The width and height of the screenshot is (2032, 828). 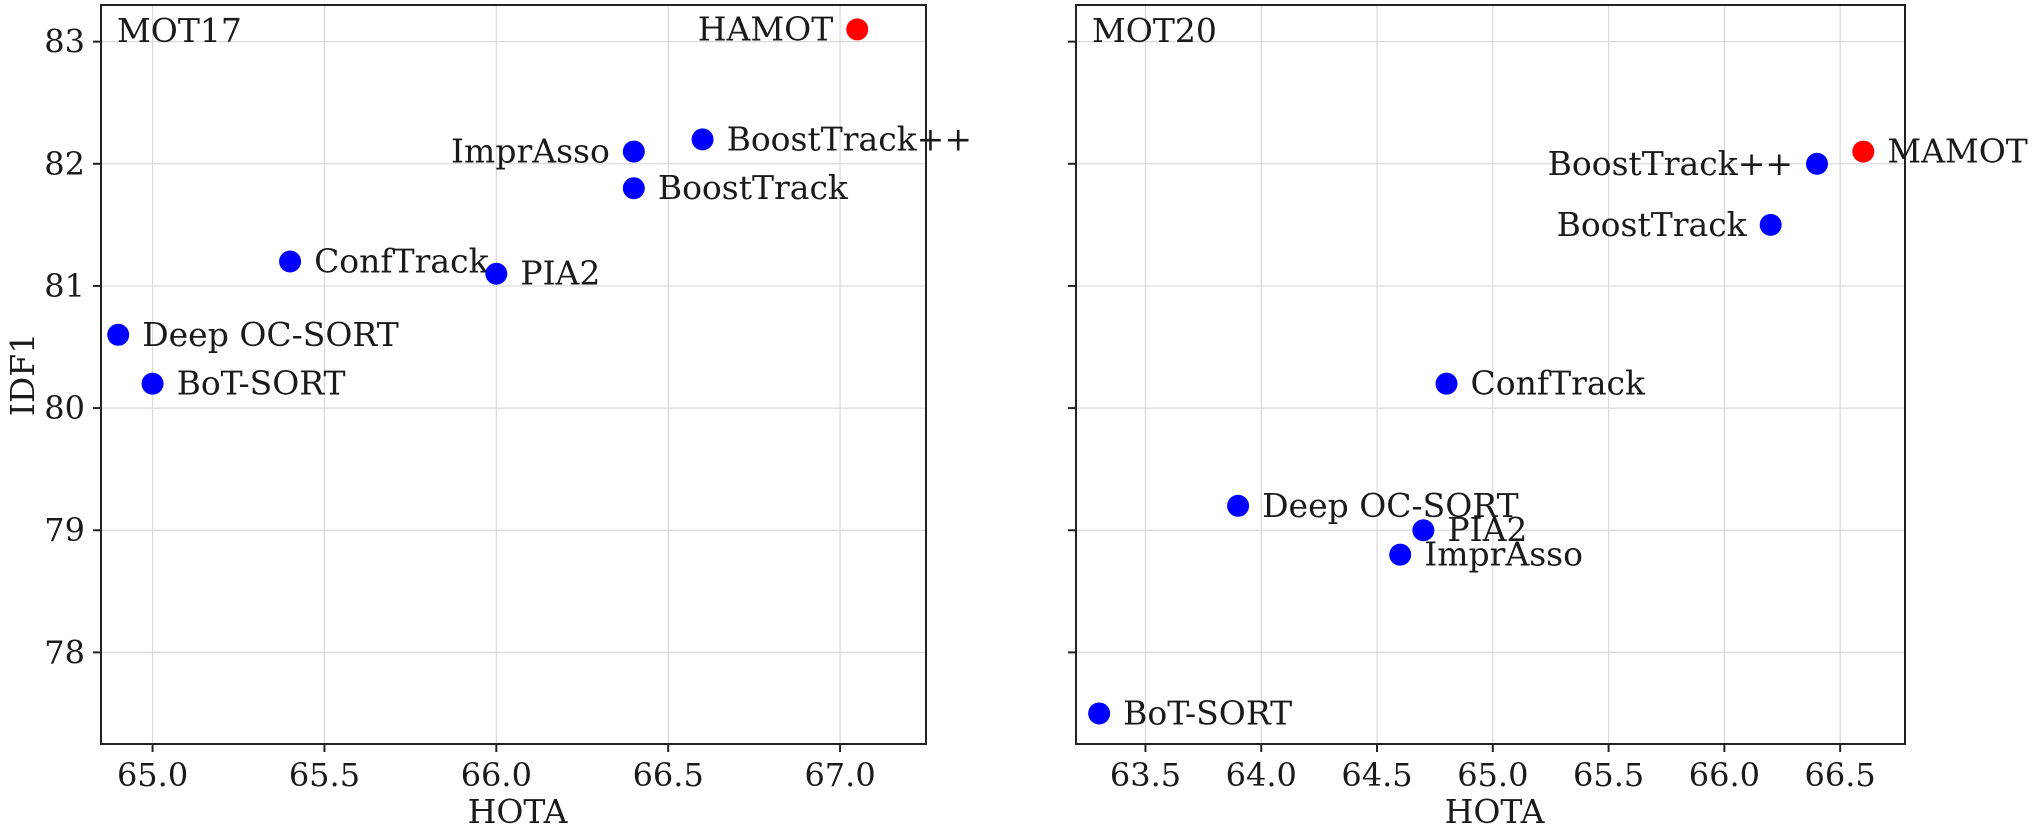 What do you see at coordinates (64, 408) in the screenshot?
I see `y-tick-label: 80` at bounding box center [64, 408].